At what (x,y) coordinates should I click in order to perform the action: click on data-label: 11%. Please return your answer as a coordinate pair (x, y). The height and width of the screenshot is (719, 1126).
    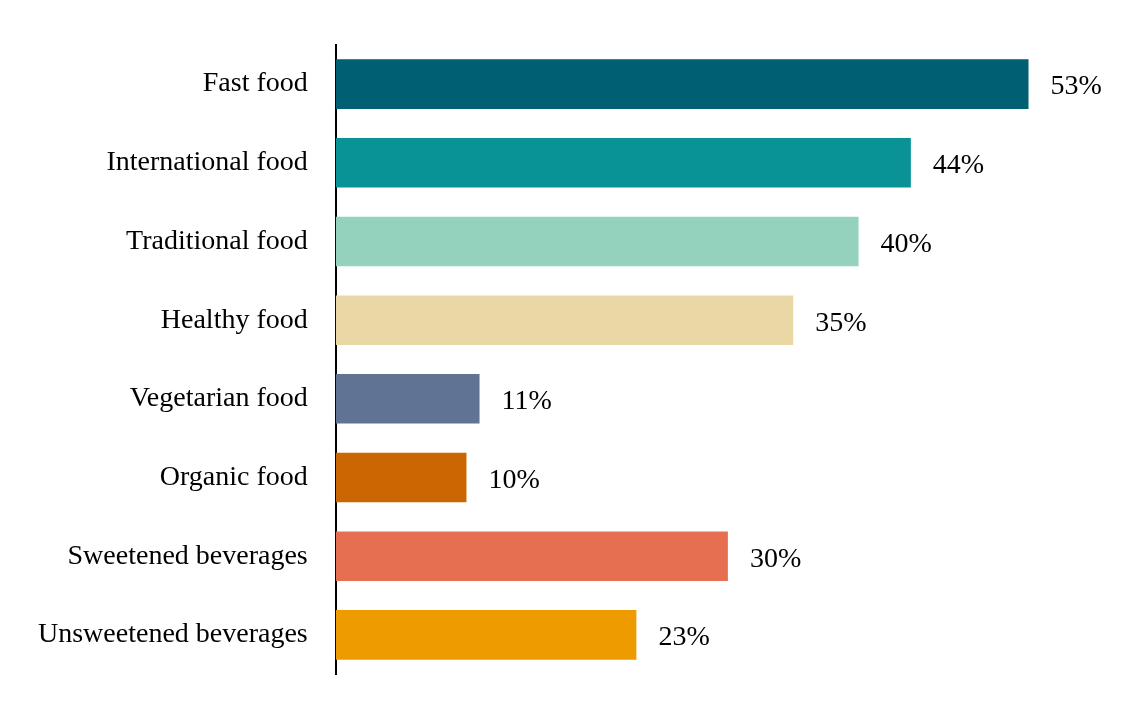
    Looking at the image, I should click on (526, 400).